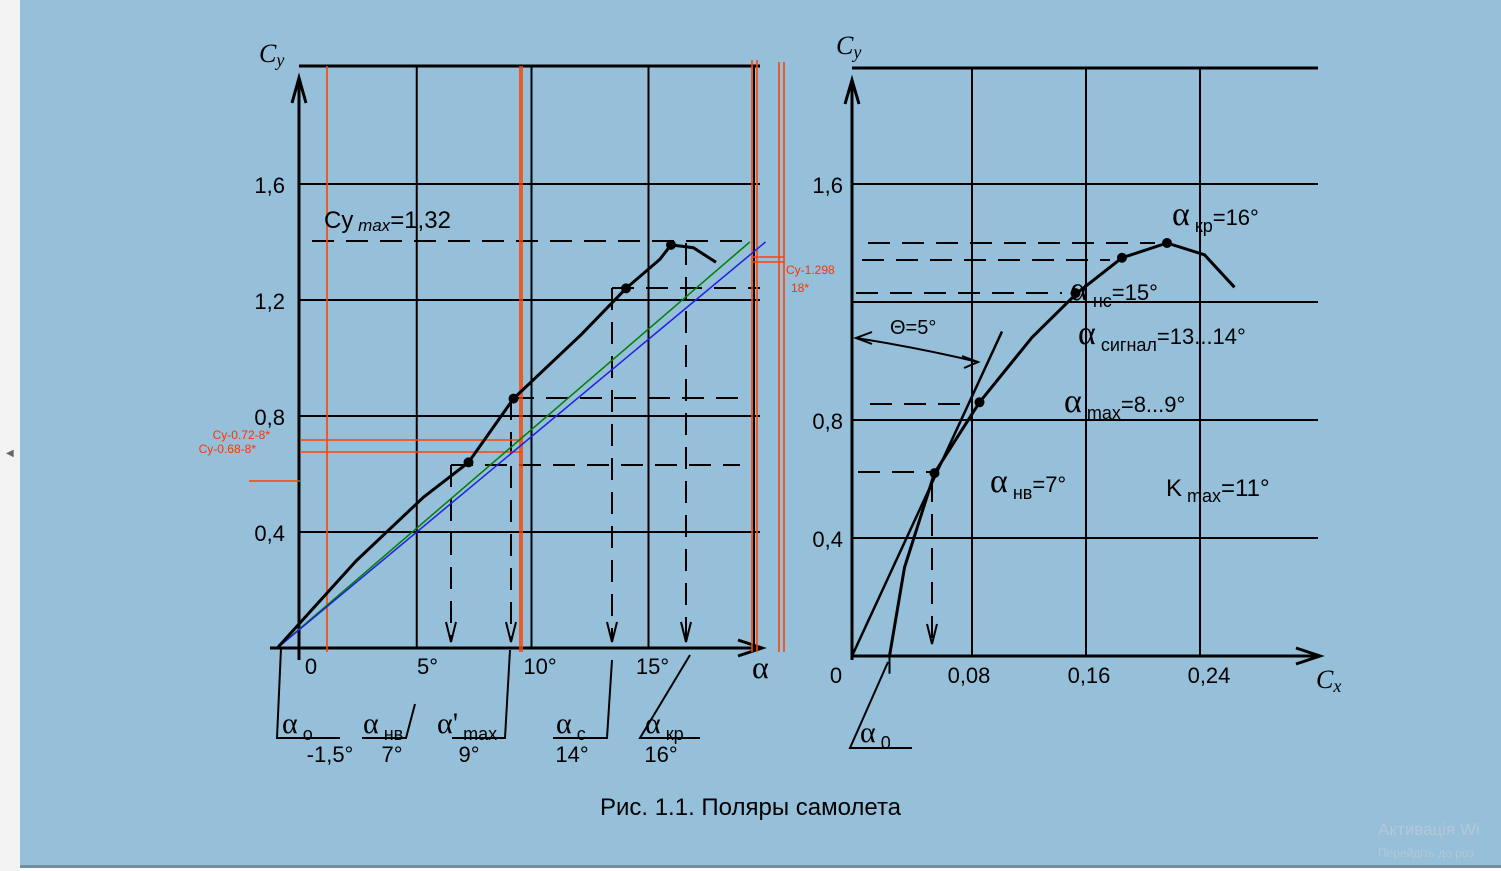 The width and height of the screenshot is (1501, 871). I want to click on alpha0-leader-line, so click(880, 705).